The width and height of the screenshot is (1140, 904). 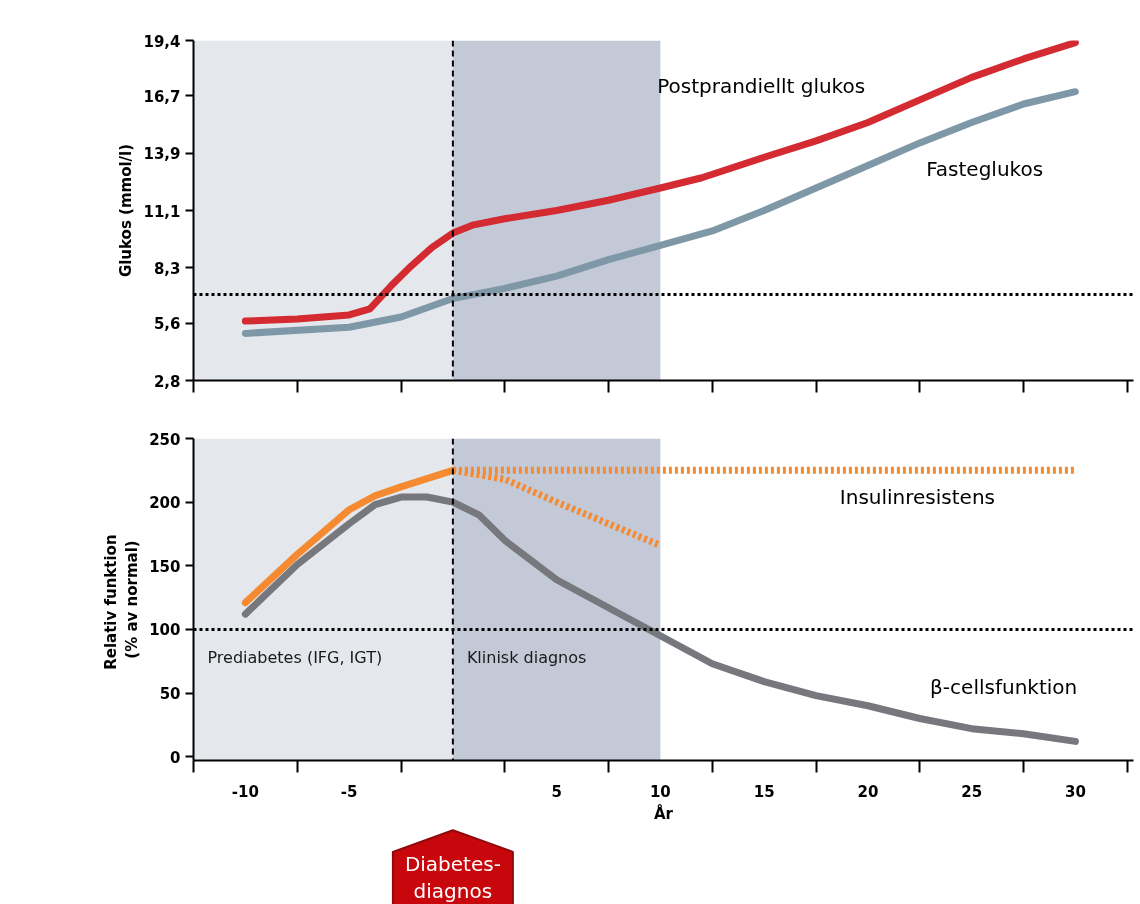 I want to click on series-label: Fasteglukos, so click(x=985, y=169).